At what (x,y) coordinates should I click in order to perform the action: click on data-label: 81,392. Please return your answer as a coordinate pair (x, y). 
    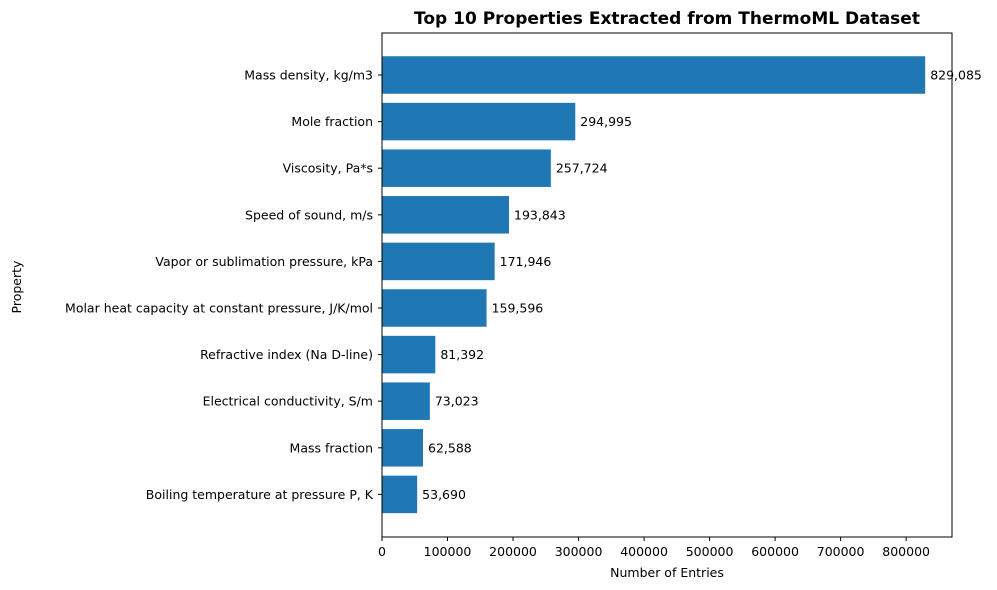
    Looking at the image, I should click on (462, 354).